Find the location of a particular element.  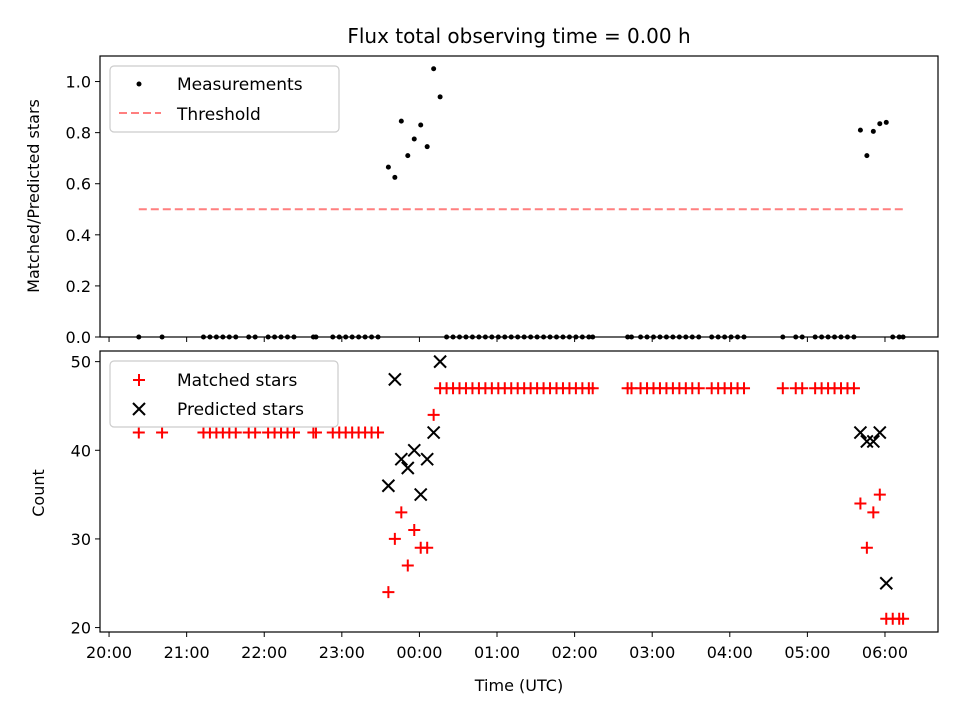

legend-threshold-label: Threshold is located at coordinates (218, 115).